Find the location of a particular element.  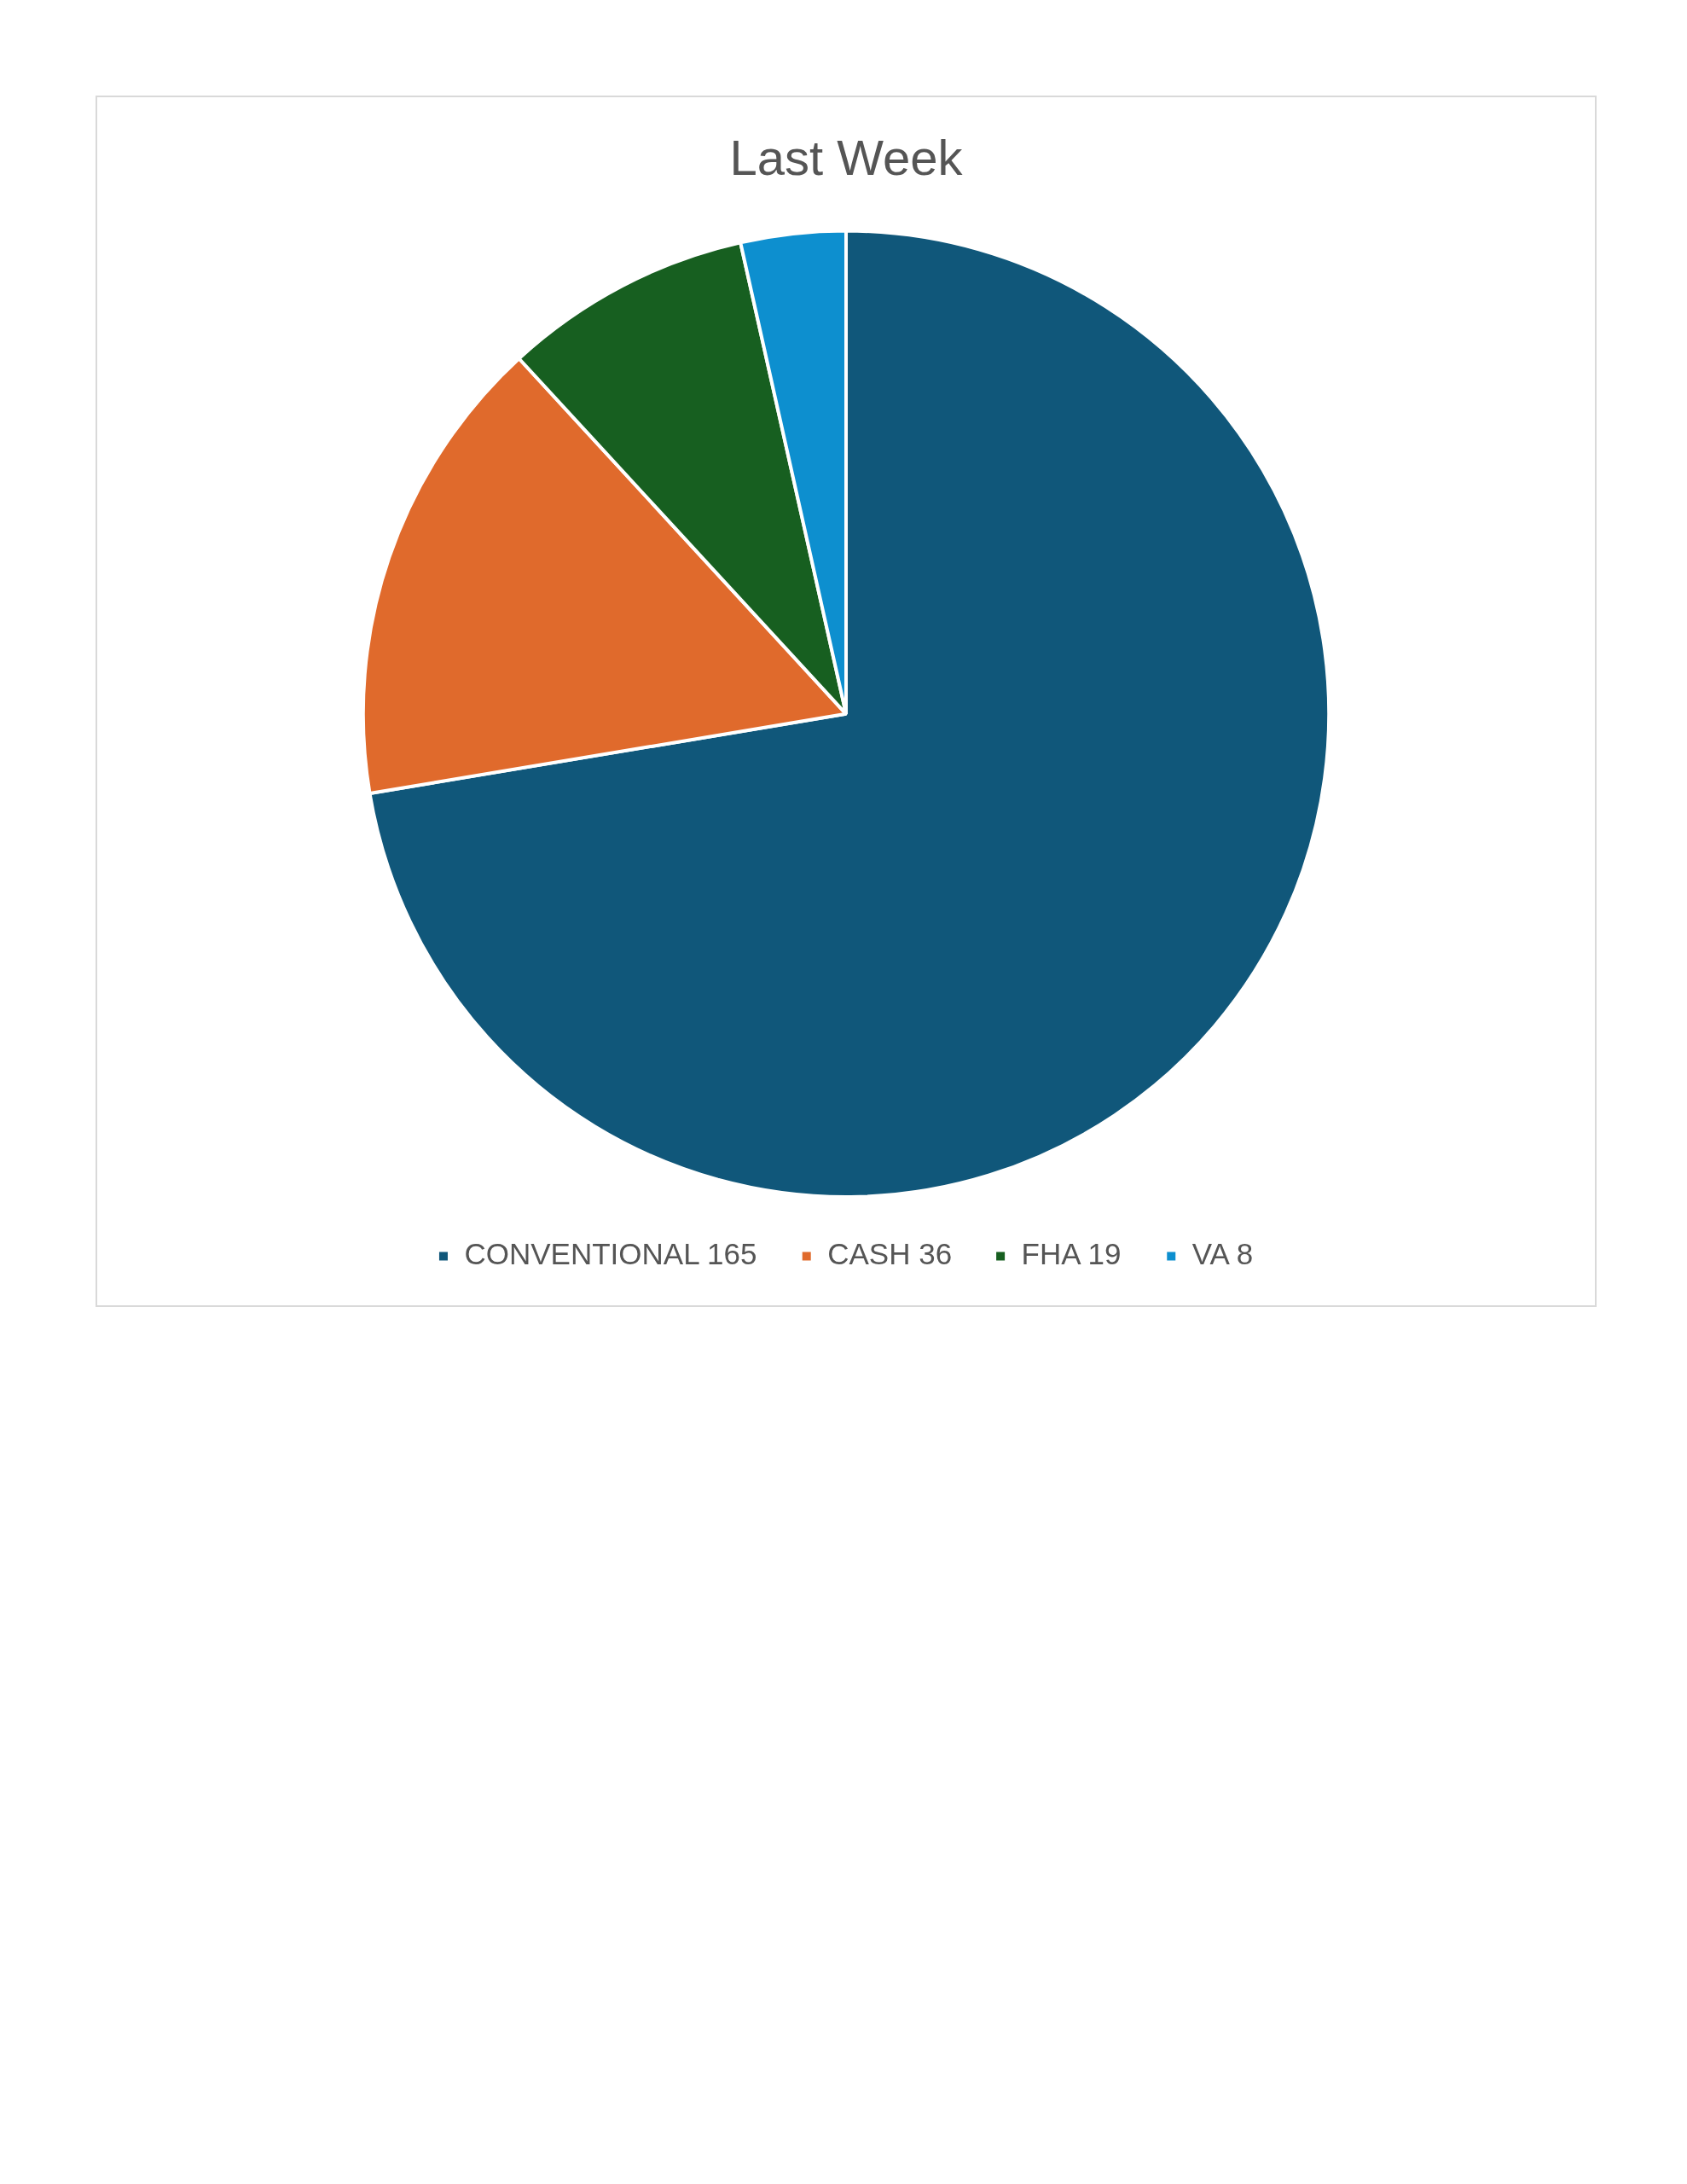

legend-label: CONVENTIONAL 165 is located at coordinates (610, 1254).